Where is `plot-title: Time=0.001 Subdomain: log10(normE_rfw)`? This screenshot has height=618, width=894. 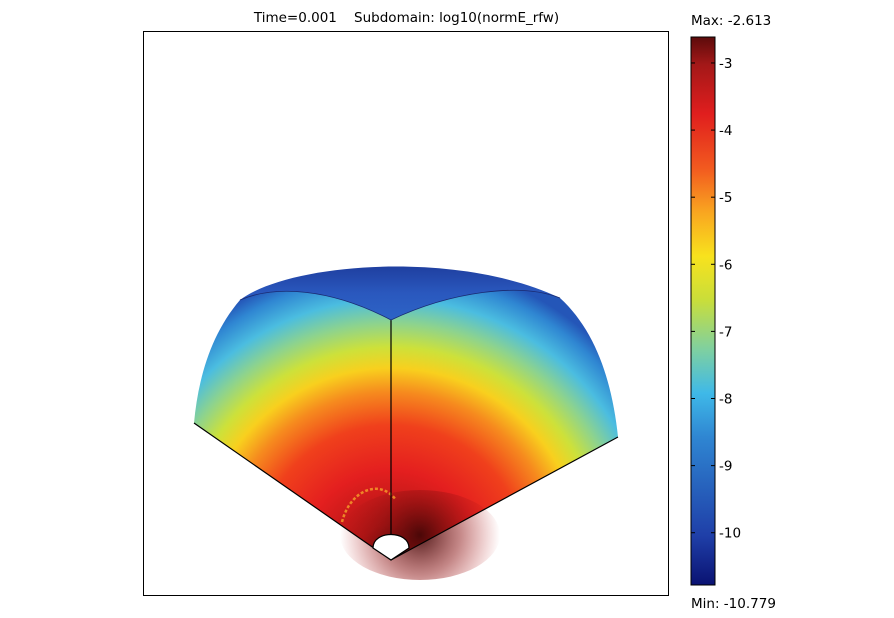 plot-title: Time=0.001 Subdomain: log10(normE_rfw) is located at coordinates (406, 18).